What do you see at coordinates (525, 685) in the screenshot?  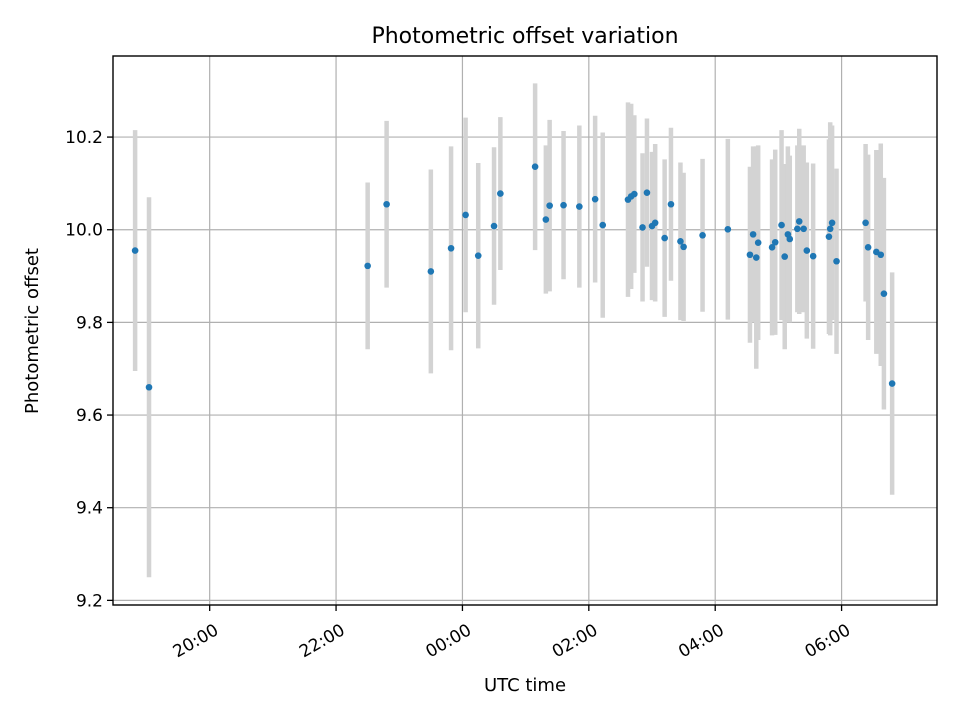 I see `x-axis-label: UTC time` at bounding box center [525, 685].